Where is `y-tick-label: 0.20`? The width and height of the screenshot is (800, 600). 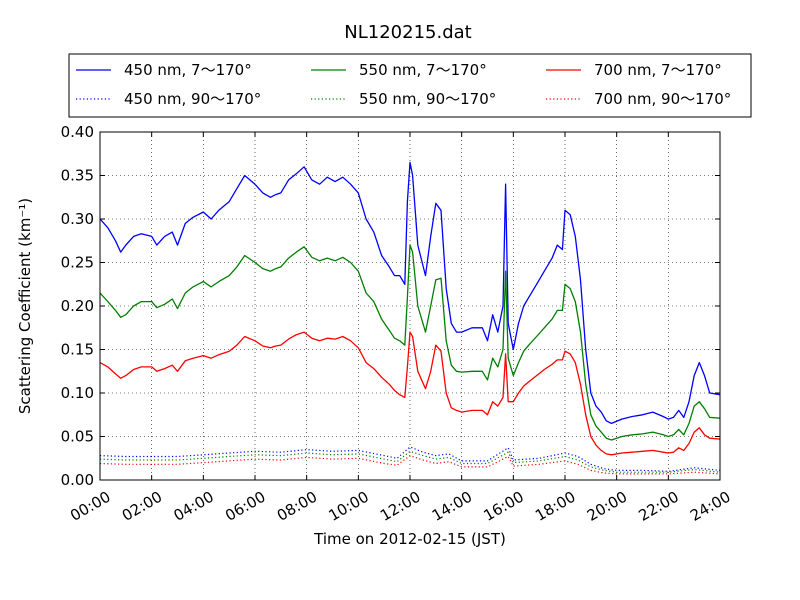
y-tick-label: 0.20 is located at coordinates (77, 306).